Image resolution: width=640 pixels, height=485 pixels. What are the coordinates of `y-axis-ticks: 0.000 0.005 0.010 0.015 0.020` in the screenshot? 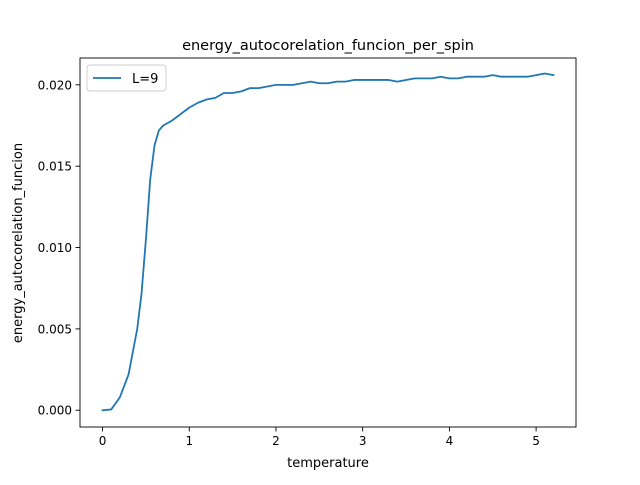 It's located at (59, 248).